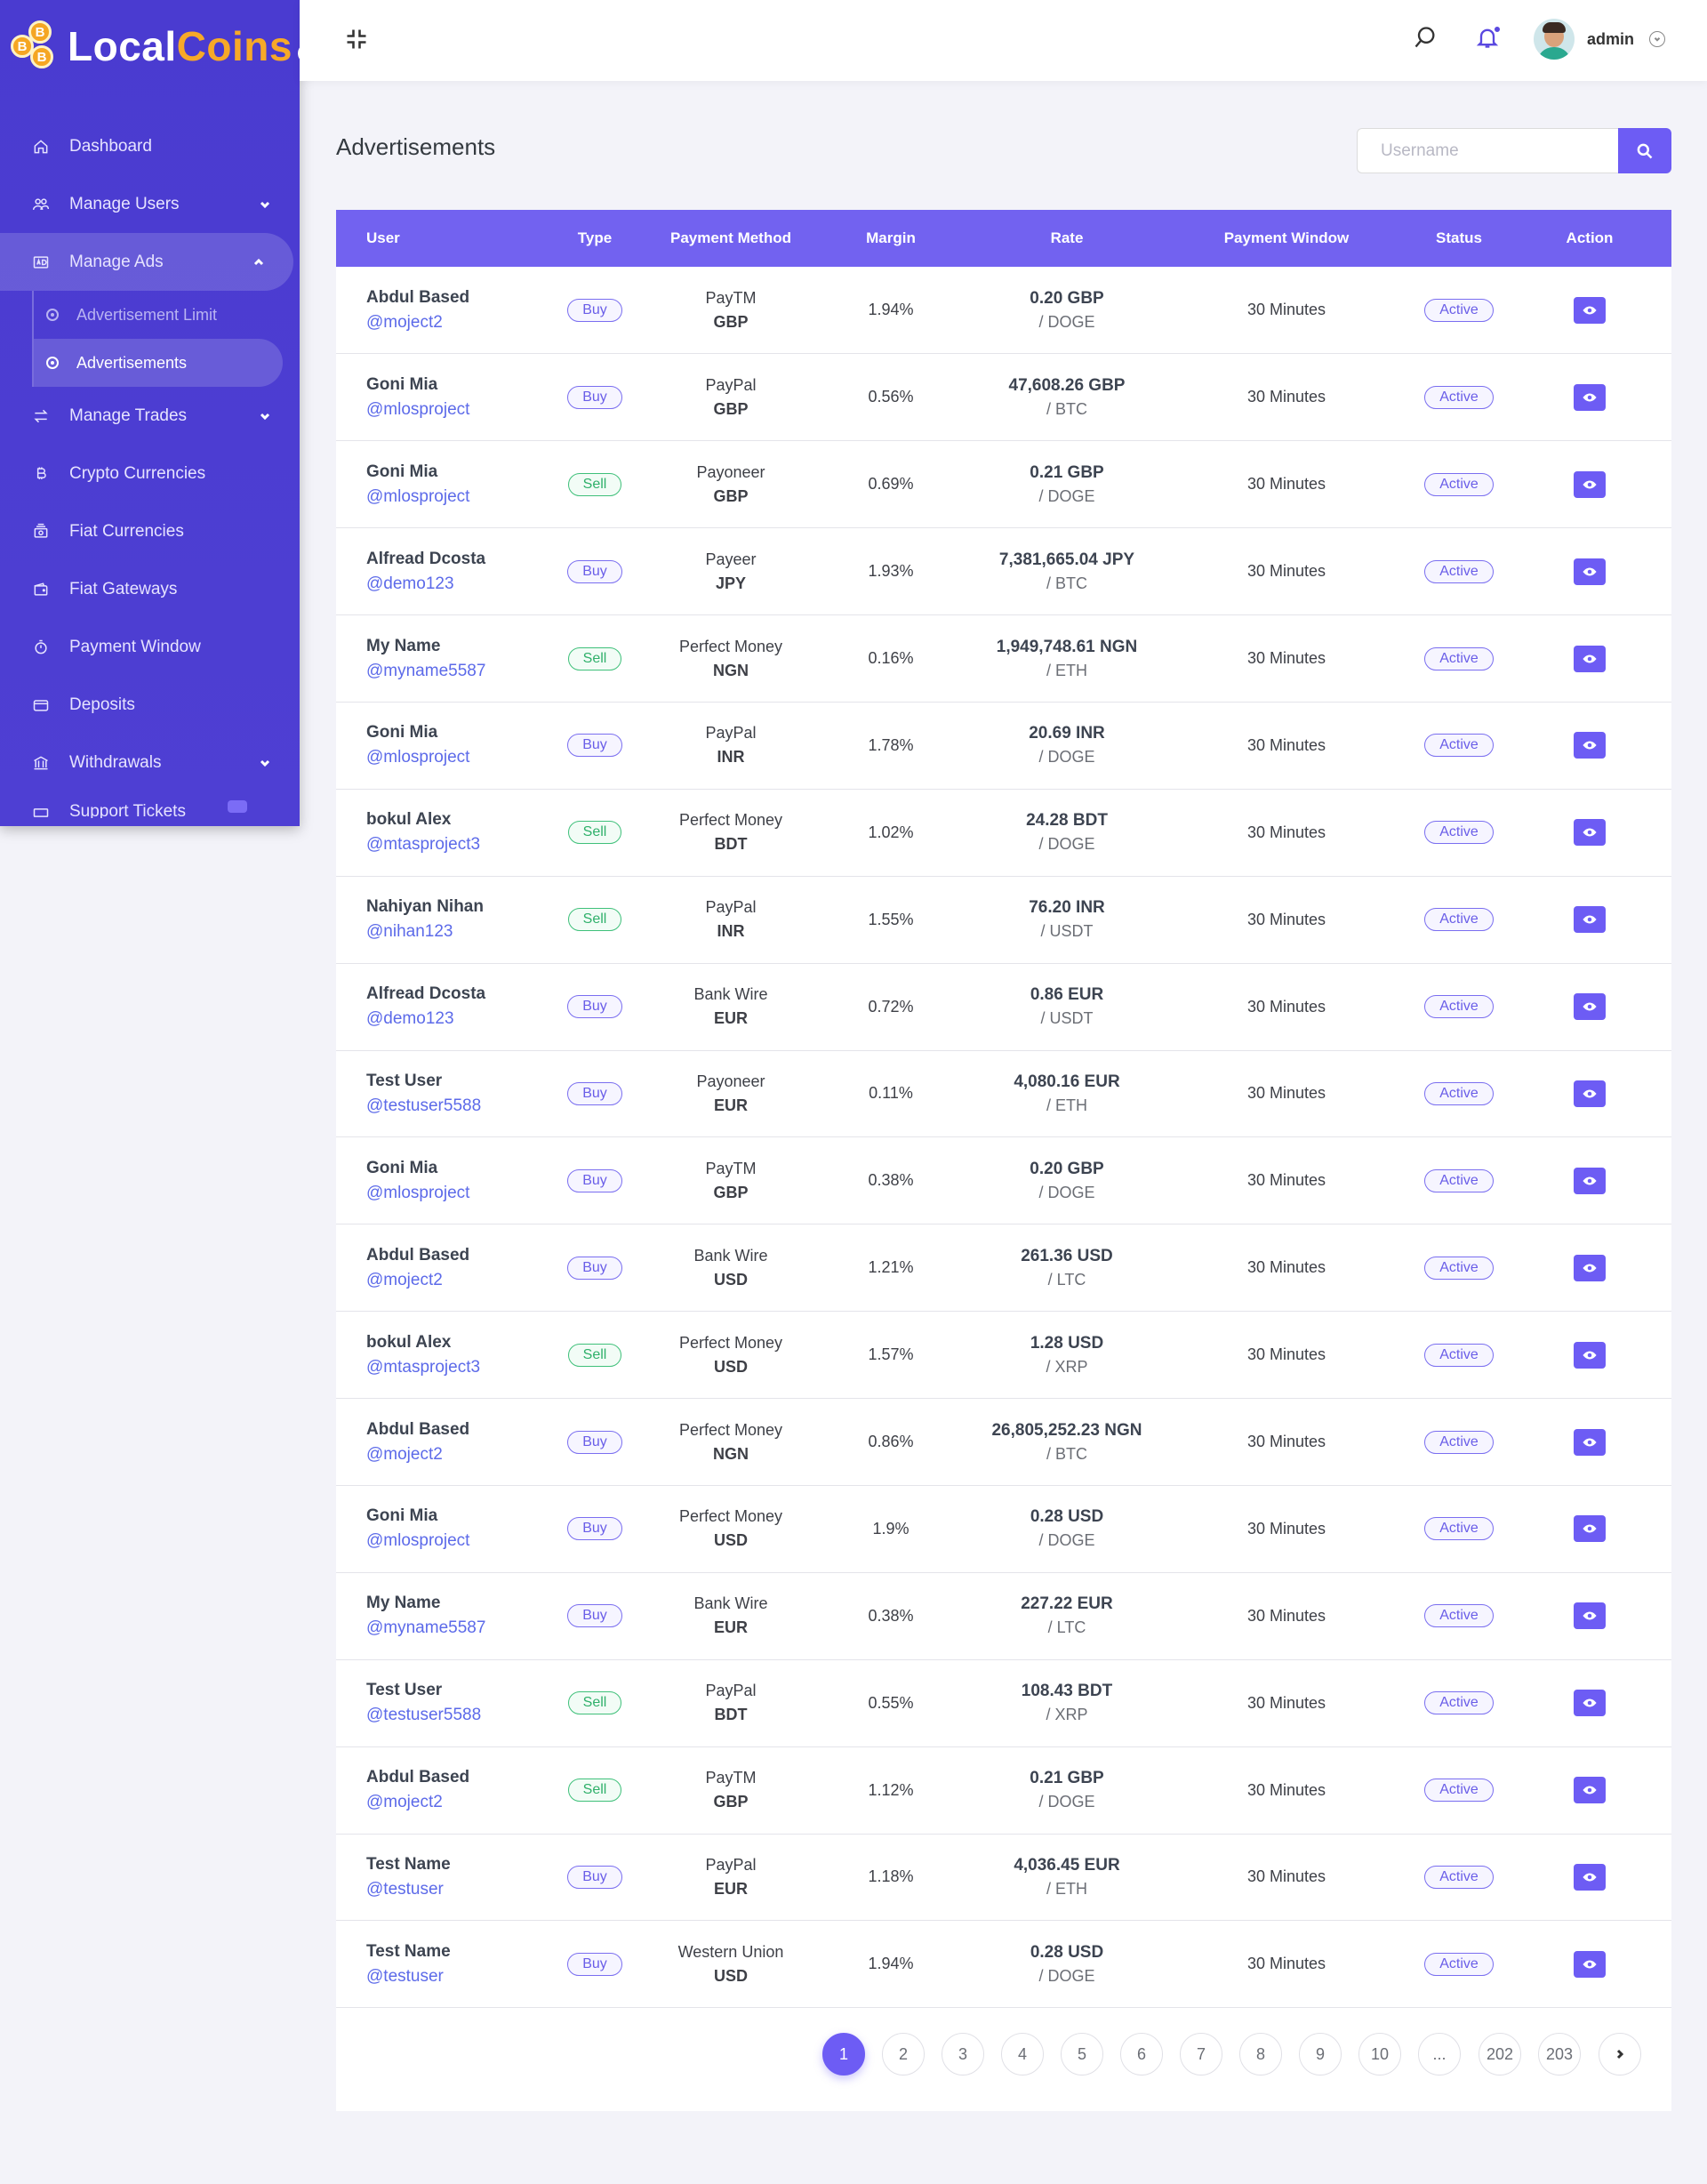 This screenshot has width=1707, height=2184. Describe the element at coordinates (150, 416) in the screenshot. I see `sidebar-item-manage-trades: Manage Trades` at that location.